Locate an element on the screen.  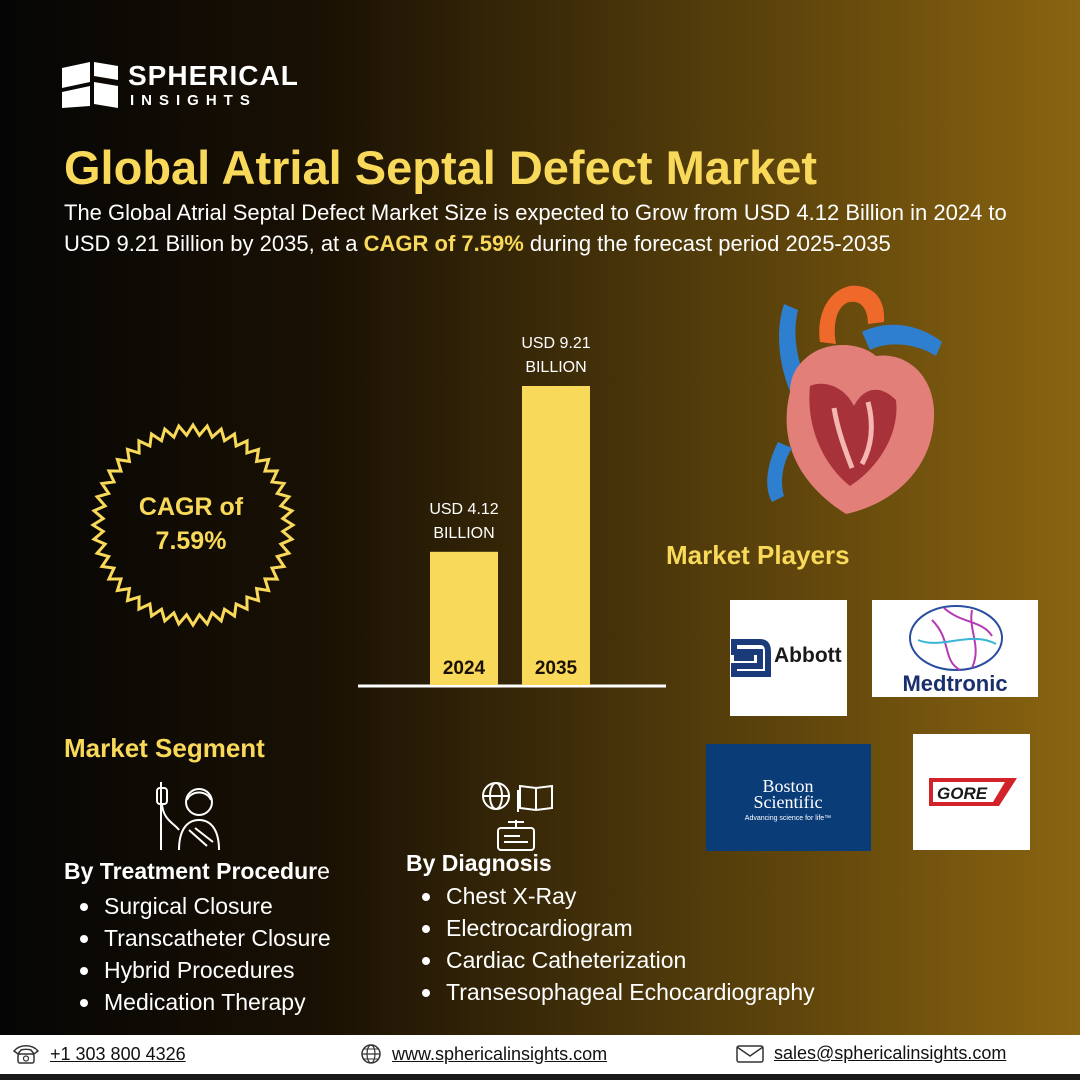
website-url: www.sphericalinsights.com is located at coordinates (500, 1053).